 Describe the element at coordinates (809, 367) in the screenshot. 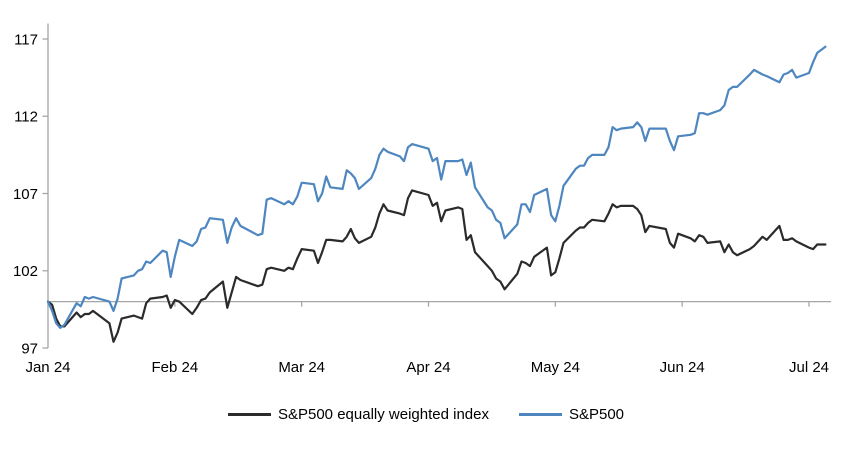

I see `x-tick-label: Jul 24` at that location.